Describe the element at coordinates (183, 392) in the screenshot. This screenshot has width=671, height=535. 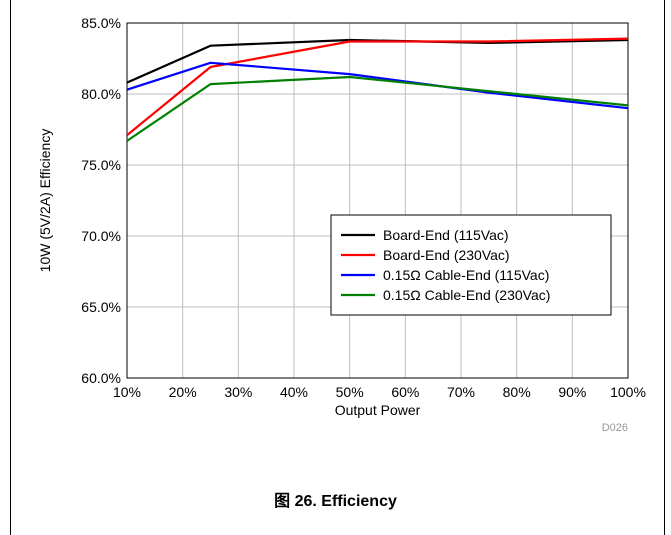
I see `x-tick-label: 20%` at that location.